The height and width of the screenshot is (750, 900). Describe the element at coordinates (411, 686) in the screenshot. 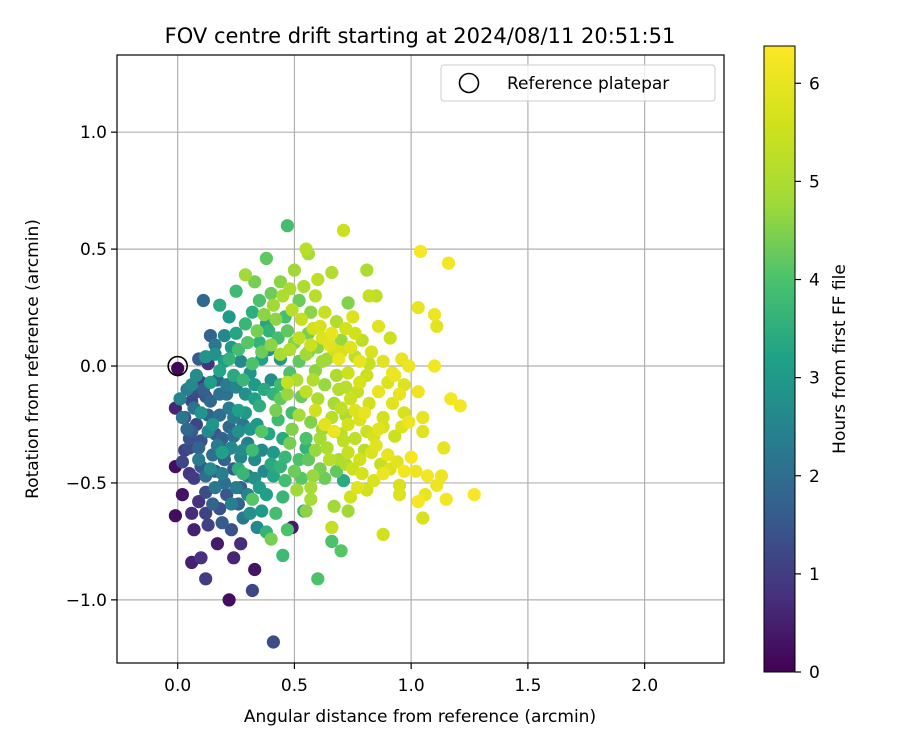

I see `x-tick-label: 1.0` at that location.